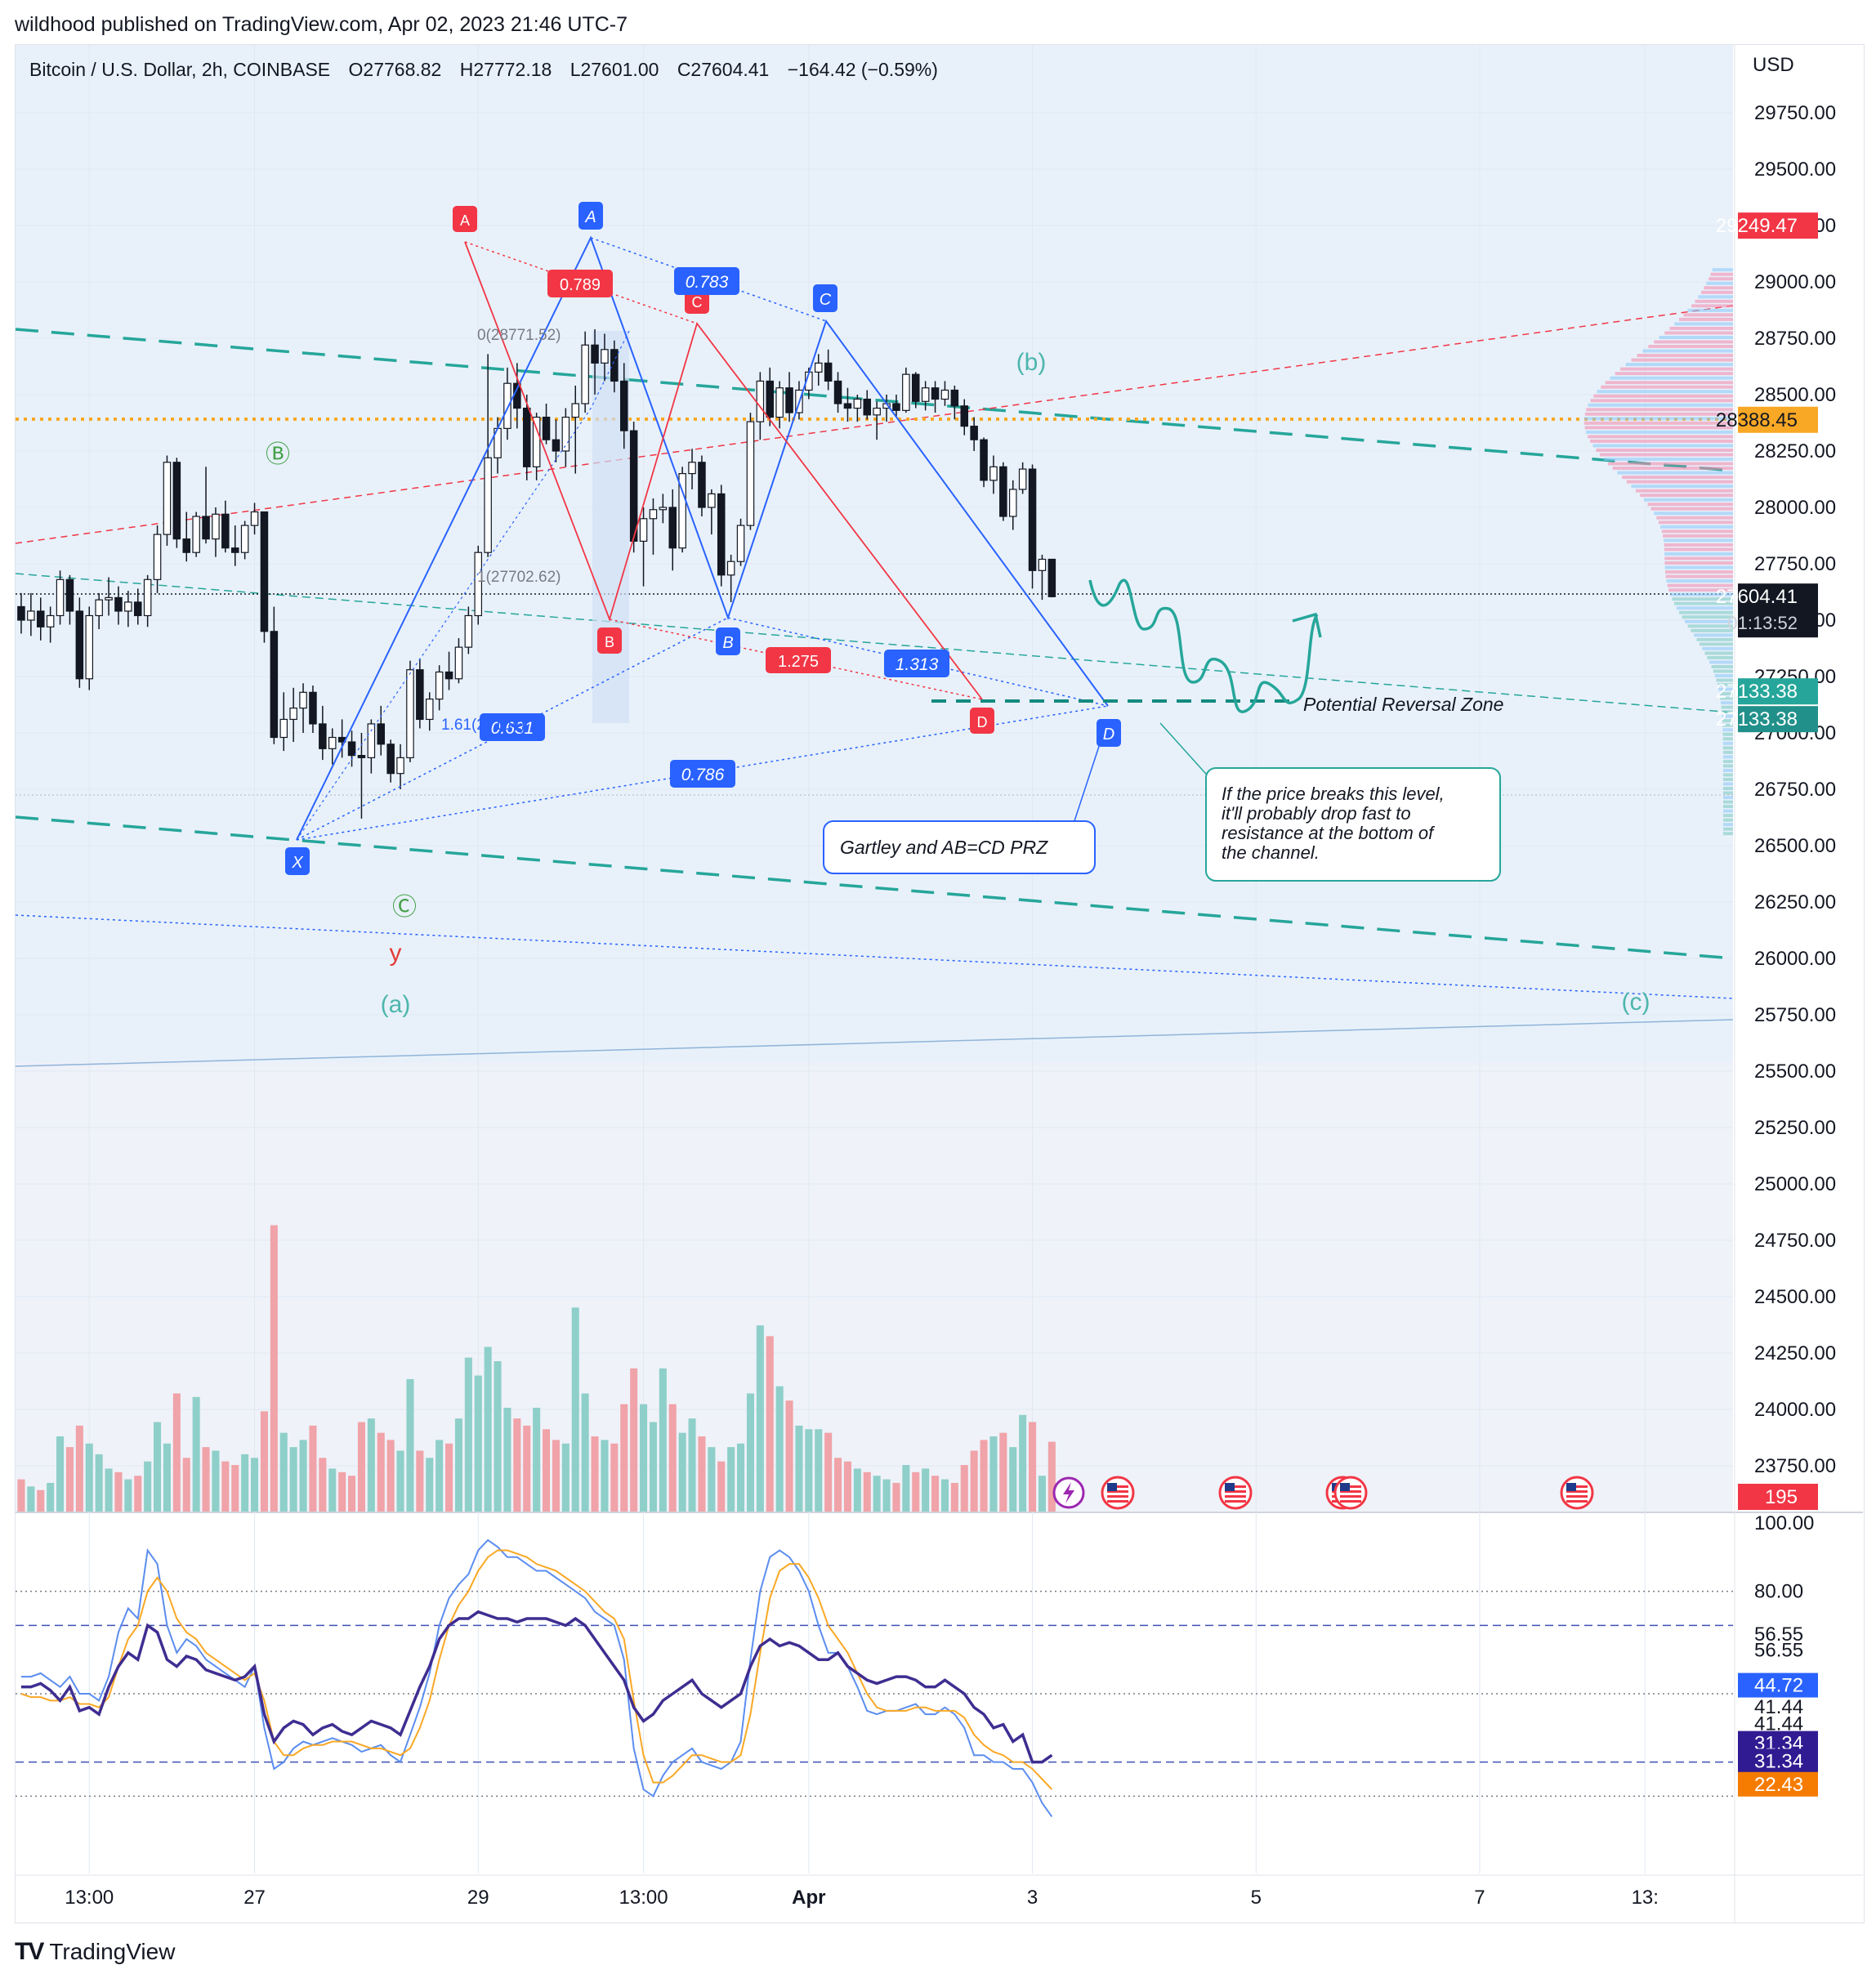 Image resolution: width=1876 pixels, height=1974 pixels. What do you see at coordinates (95, 1952) in the screenshot?
I see `tradingview-footer: TV TradingView` at bounding box center [95, 1952].